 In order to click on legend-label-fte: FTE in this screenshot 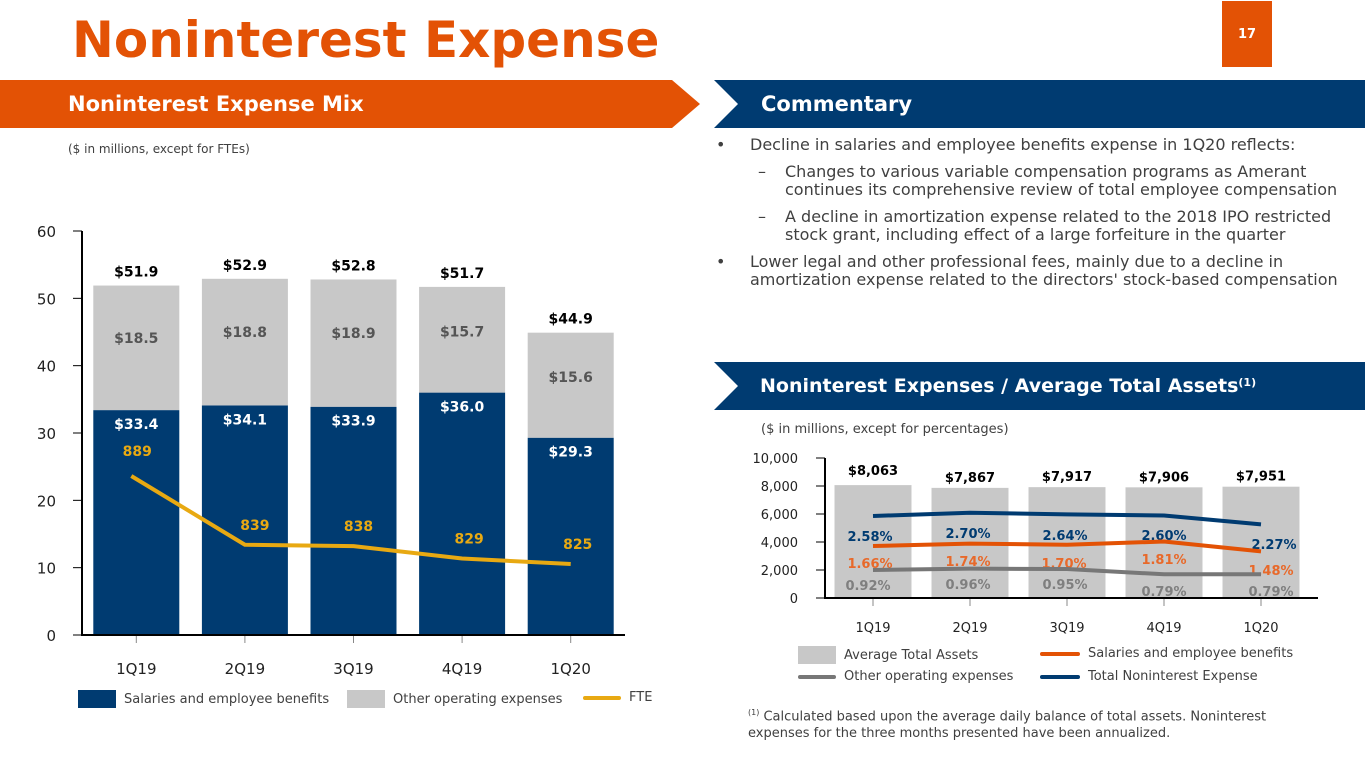, I will do `click(641, 697)`.